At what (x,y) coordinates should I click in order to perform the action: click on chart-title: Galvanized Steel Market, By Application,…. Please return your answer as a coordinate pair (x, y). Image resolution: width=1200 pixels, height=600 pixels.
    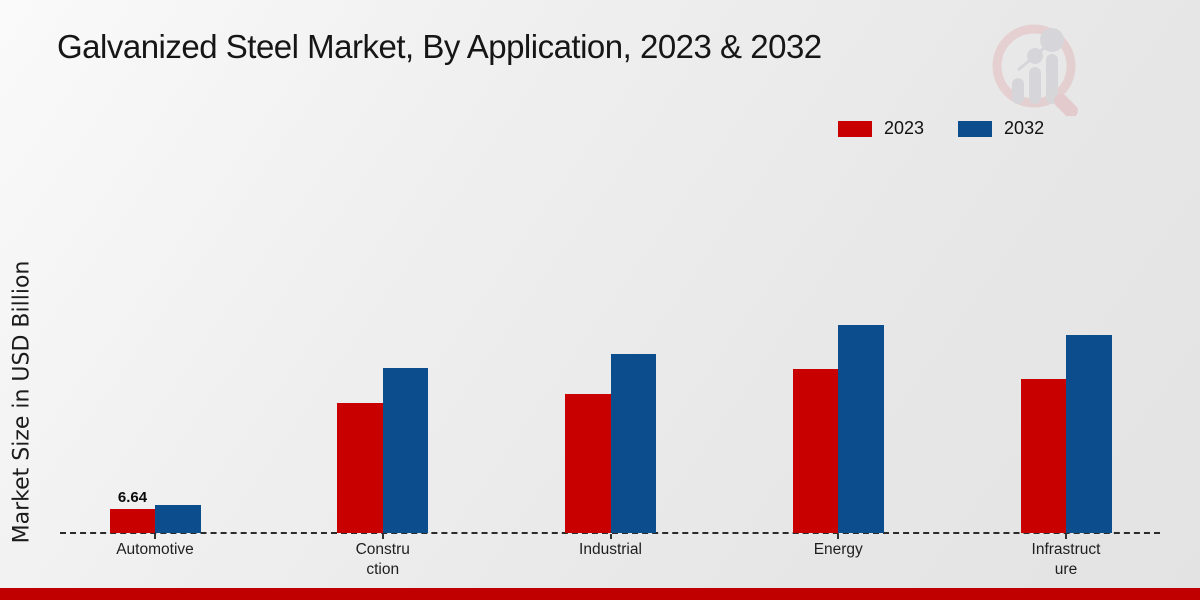
    Looking at the image, I should click on (439, 46).